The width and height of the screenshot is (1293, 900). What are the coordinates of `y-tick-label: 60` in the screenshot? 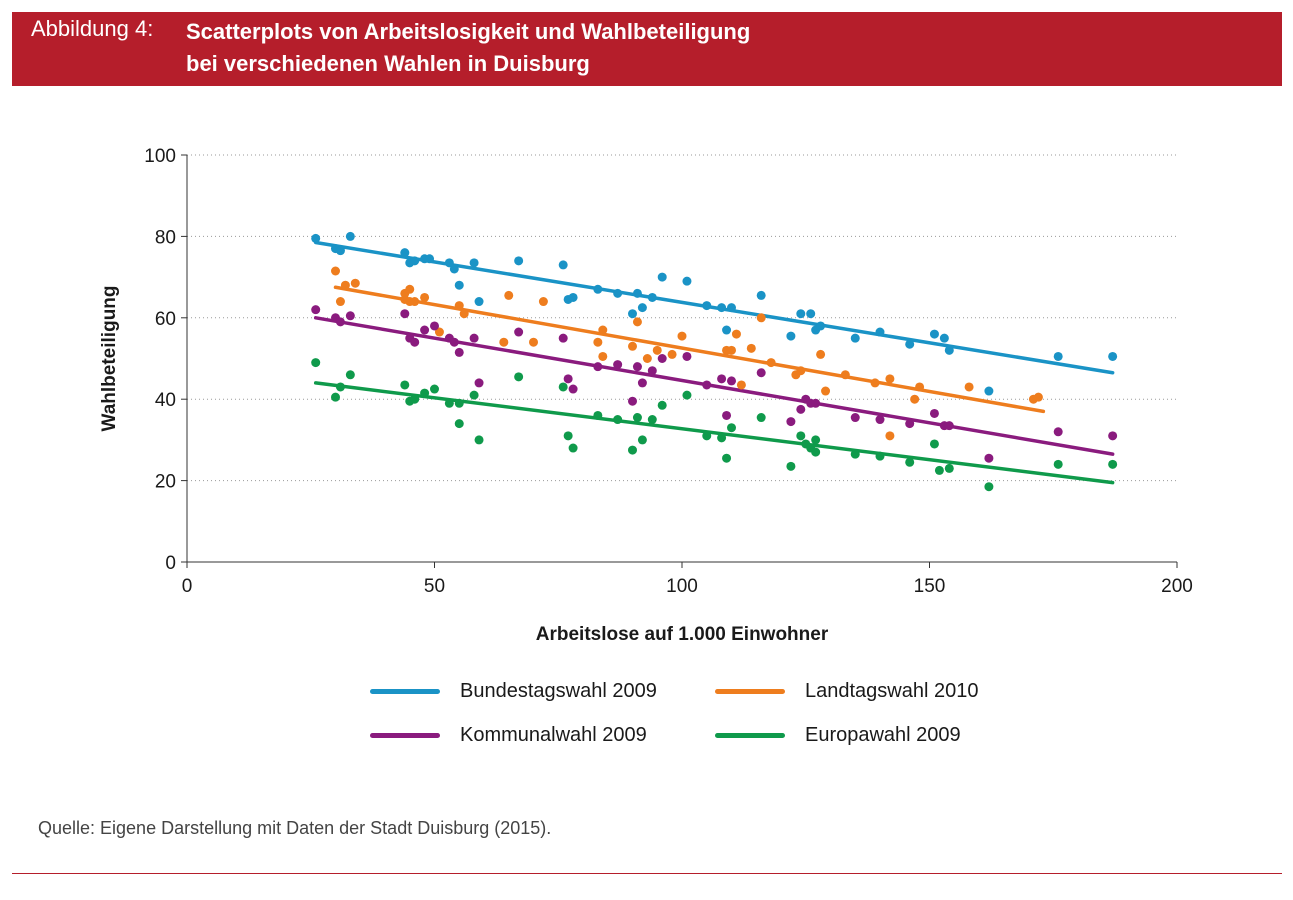 It's located at (165, 319).